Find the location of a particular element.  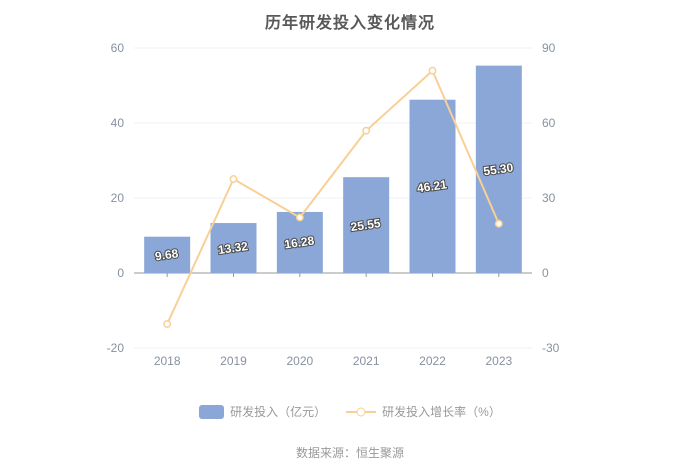

bar-value-label: 13.32 is located at coordinates (233, 248).